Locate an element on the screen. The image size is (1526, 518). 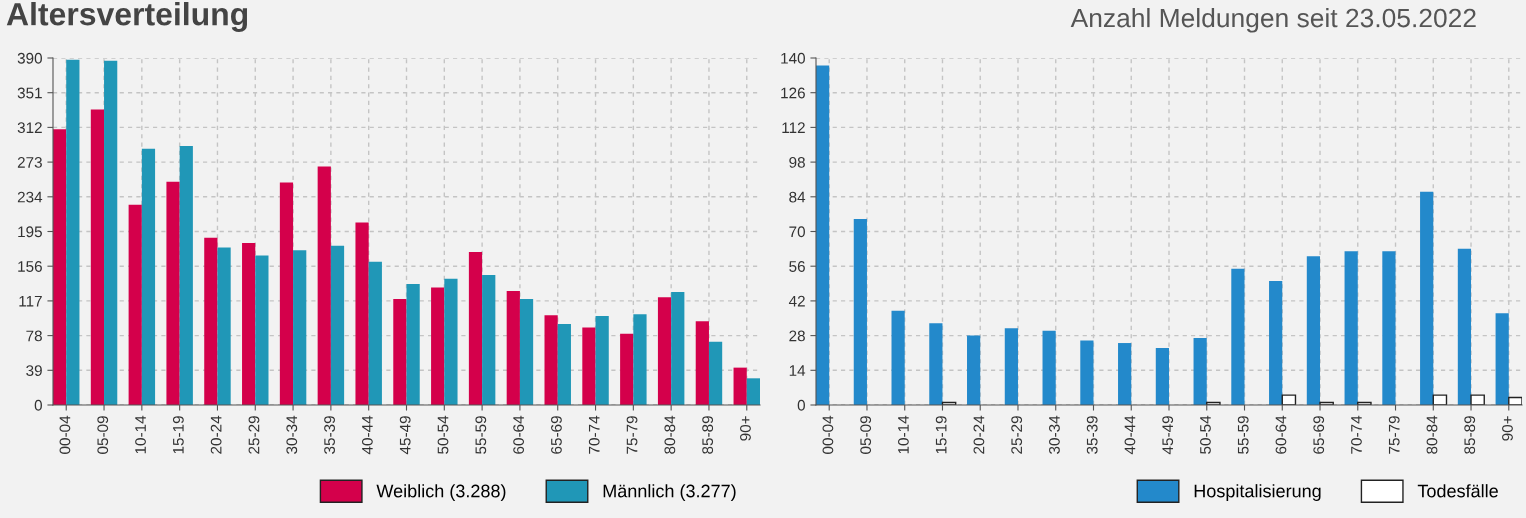
y-tick-label: 78 is located at coordinates (34, 336).